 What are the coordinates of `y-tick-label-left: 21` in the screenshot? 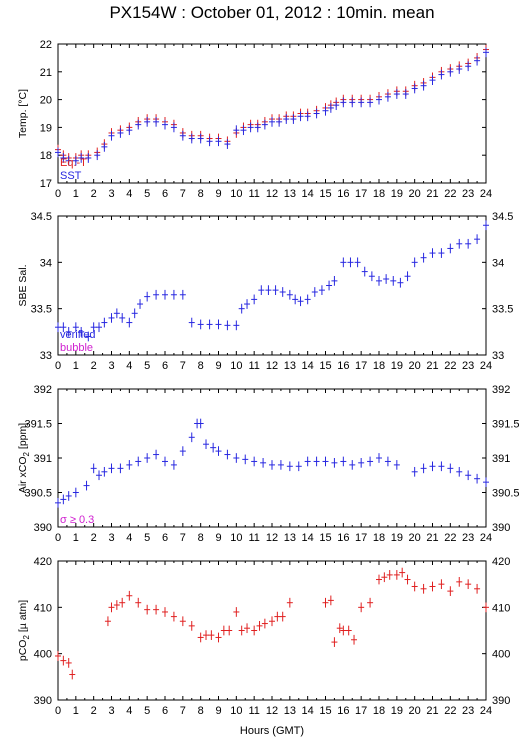 It's located at (46, 73).